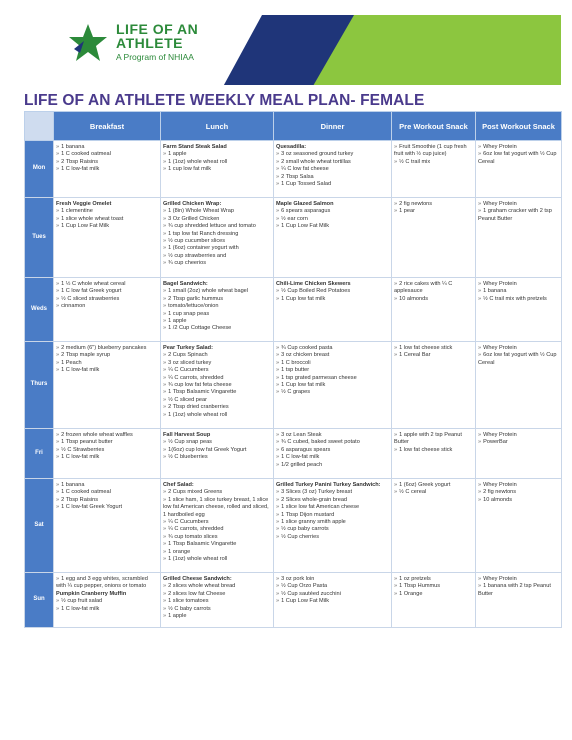  What do you see at coordinates (316, 291) in the screenshot?
I see `meal-item-text: ½ Cup Boiled Red Potatoes` at bounding box center [316, 291].